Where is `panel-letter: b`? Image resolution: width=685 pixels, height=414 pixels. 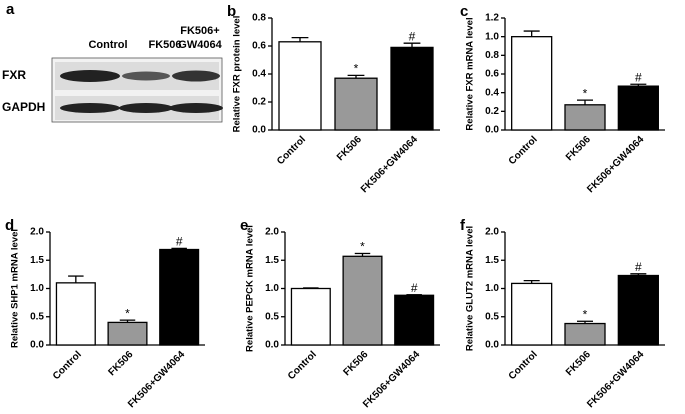 panel-letter: b is located at coordinates (231, 11).